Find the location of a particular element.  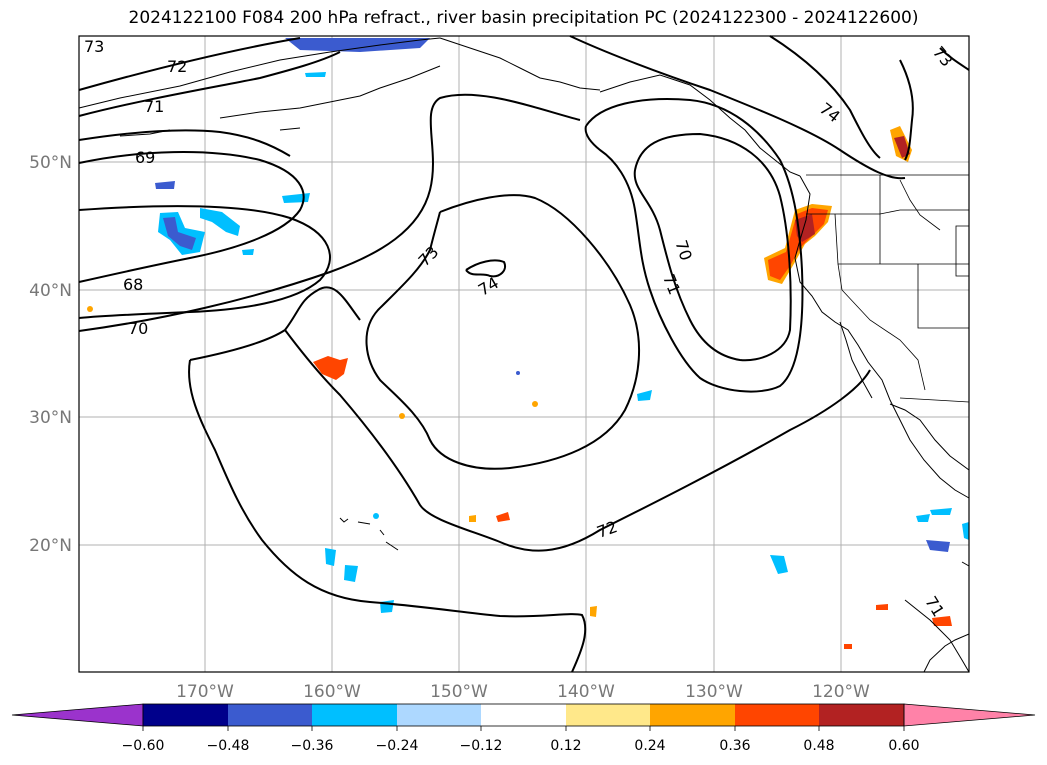

colorbar-tick-label: −0.48 is located at coordinates (228, 746).